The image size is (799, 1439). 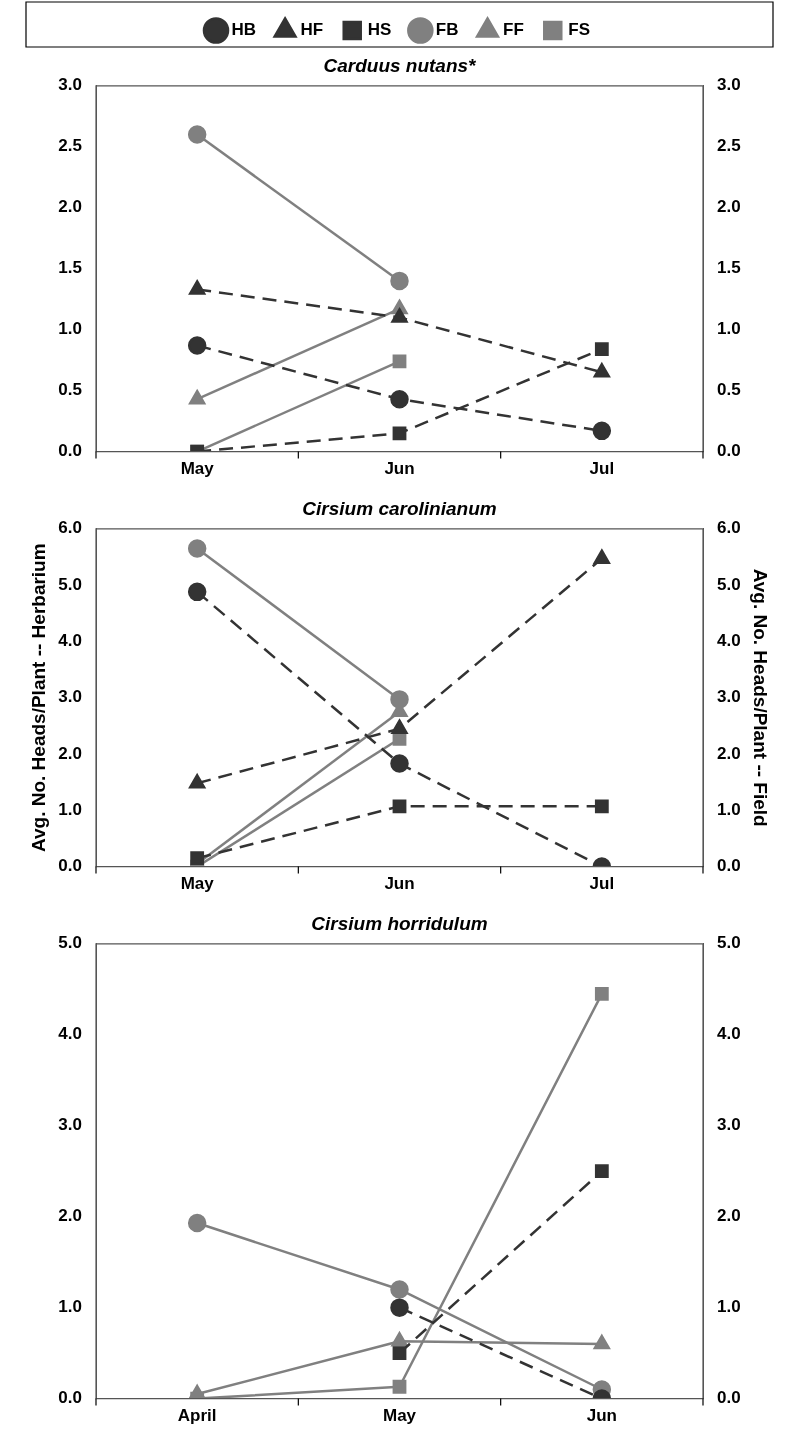 What do you see at coordinates (513, 30) in the screenshot?
I see `legend-label: FF` at bounding box center [513, 30].